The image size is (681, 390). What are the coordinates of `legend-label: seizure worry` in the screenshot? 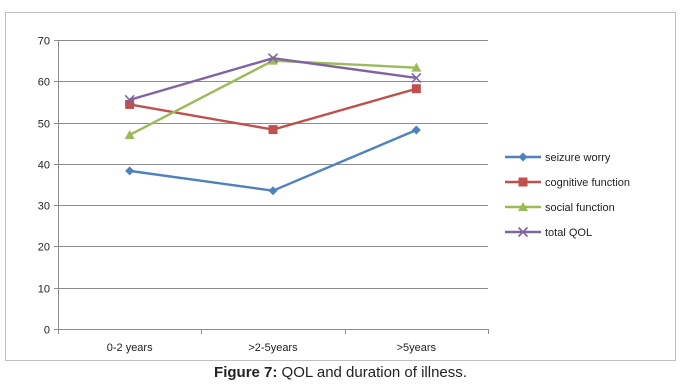 It's located at (578, 158).